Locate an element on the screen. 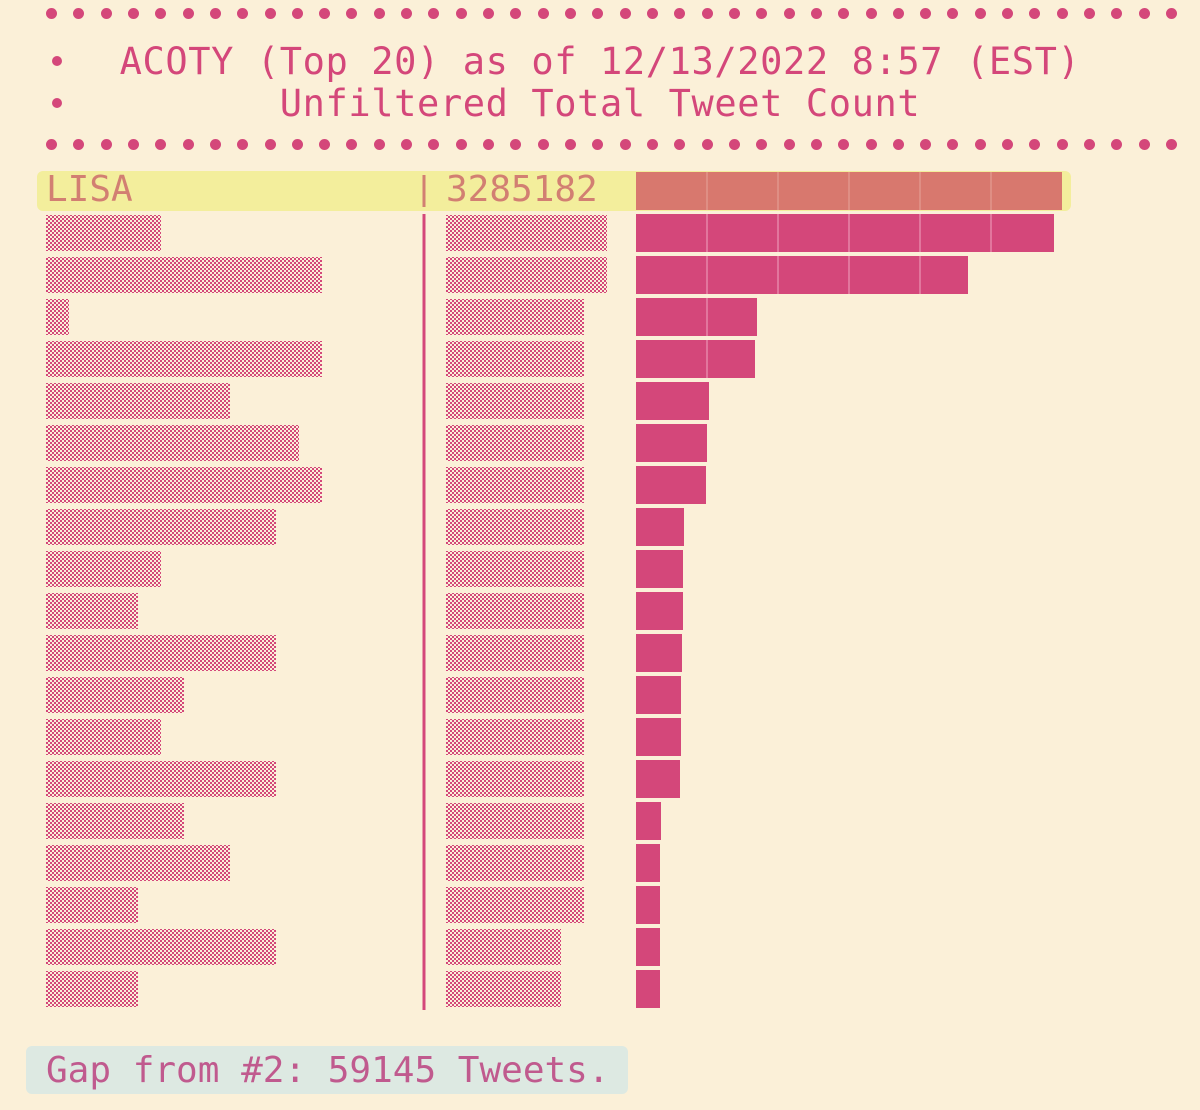 The height and width of the screenshot is (1110, 1200). subtitle-bullet is located at coordinates (57, 103).